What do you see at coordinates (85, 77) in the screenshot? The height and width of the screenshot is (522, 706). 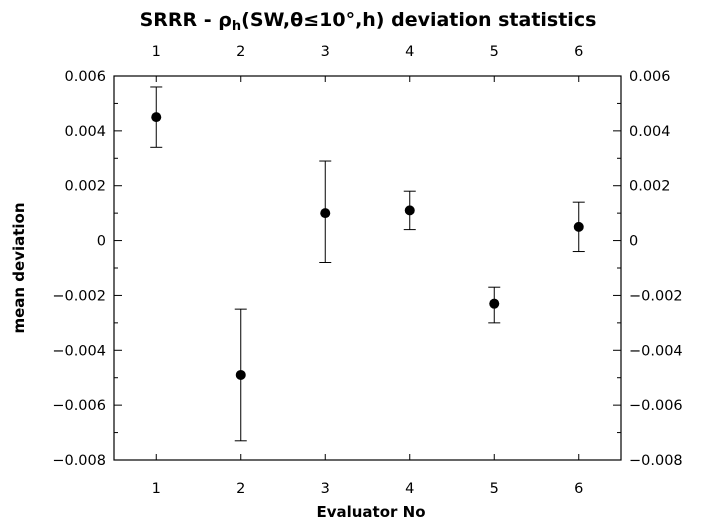 I see `y-tick-label-left: 0.006` at bounding box center [85, 77].